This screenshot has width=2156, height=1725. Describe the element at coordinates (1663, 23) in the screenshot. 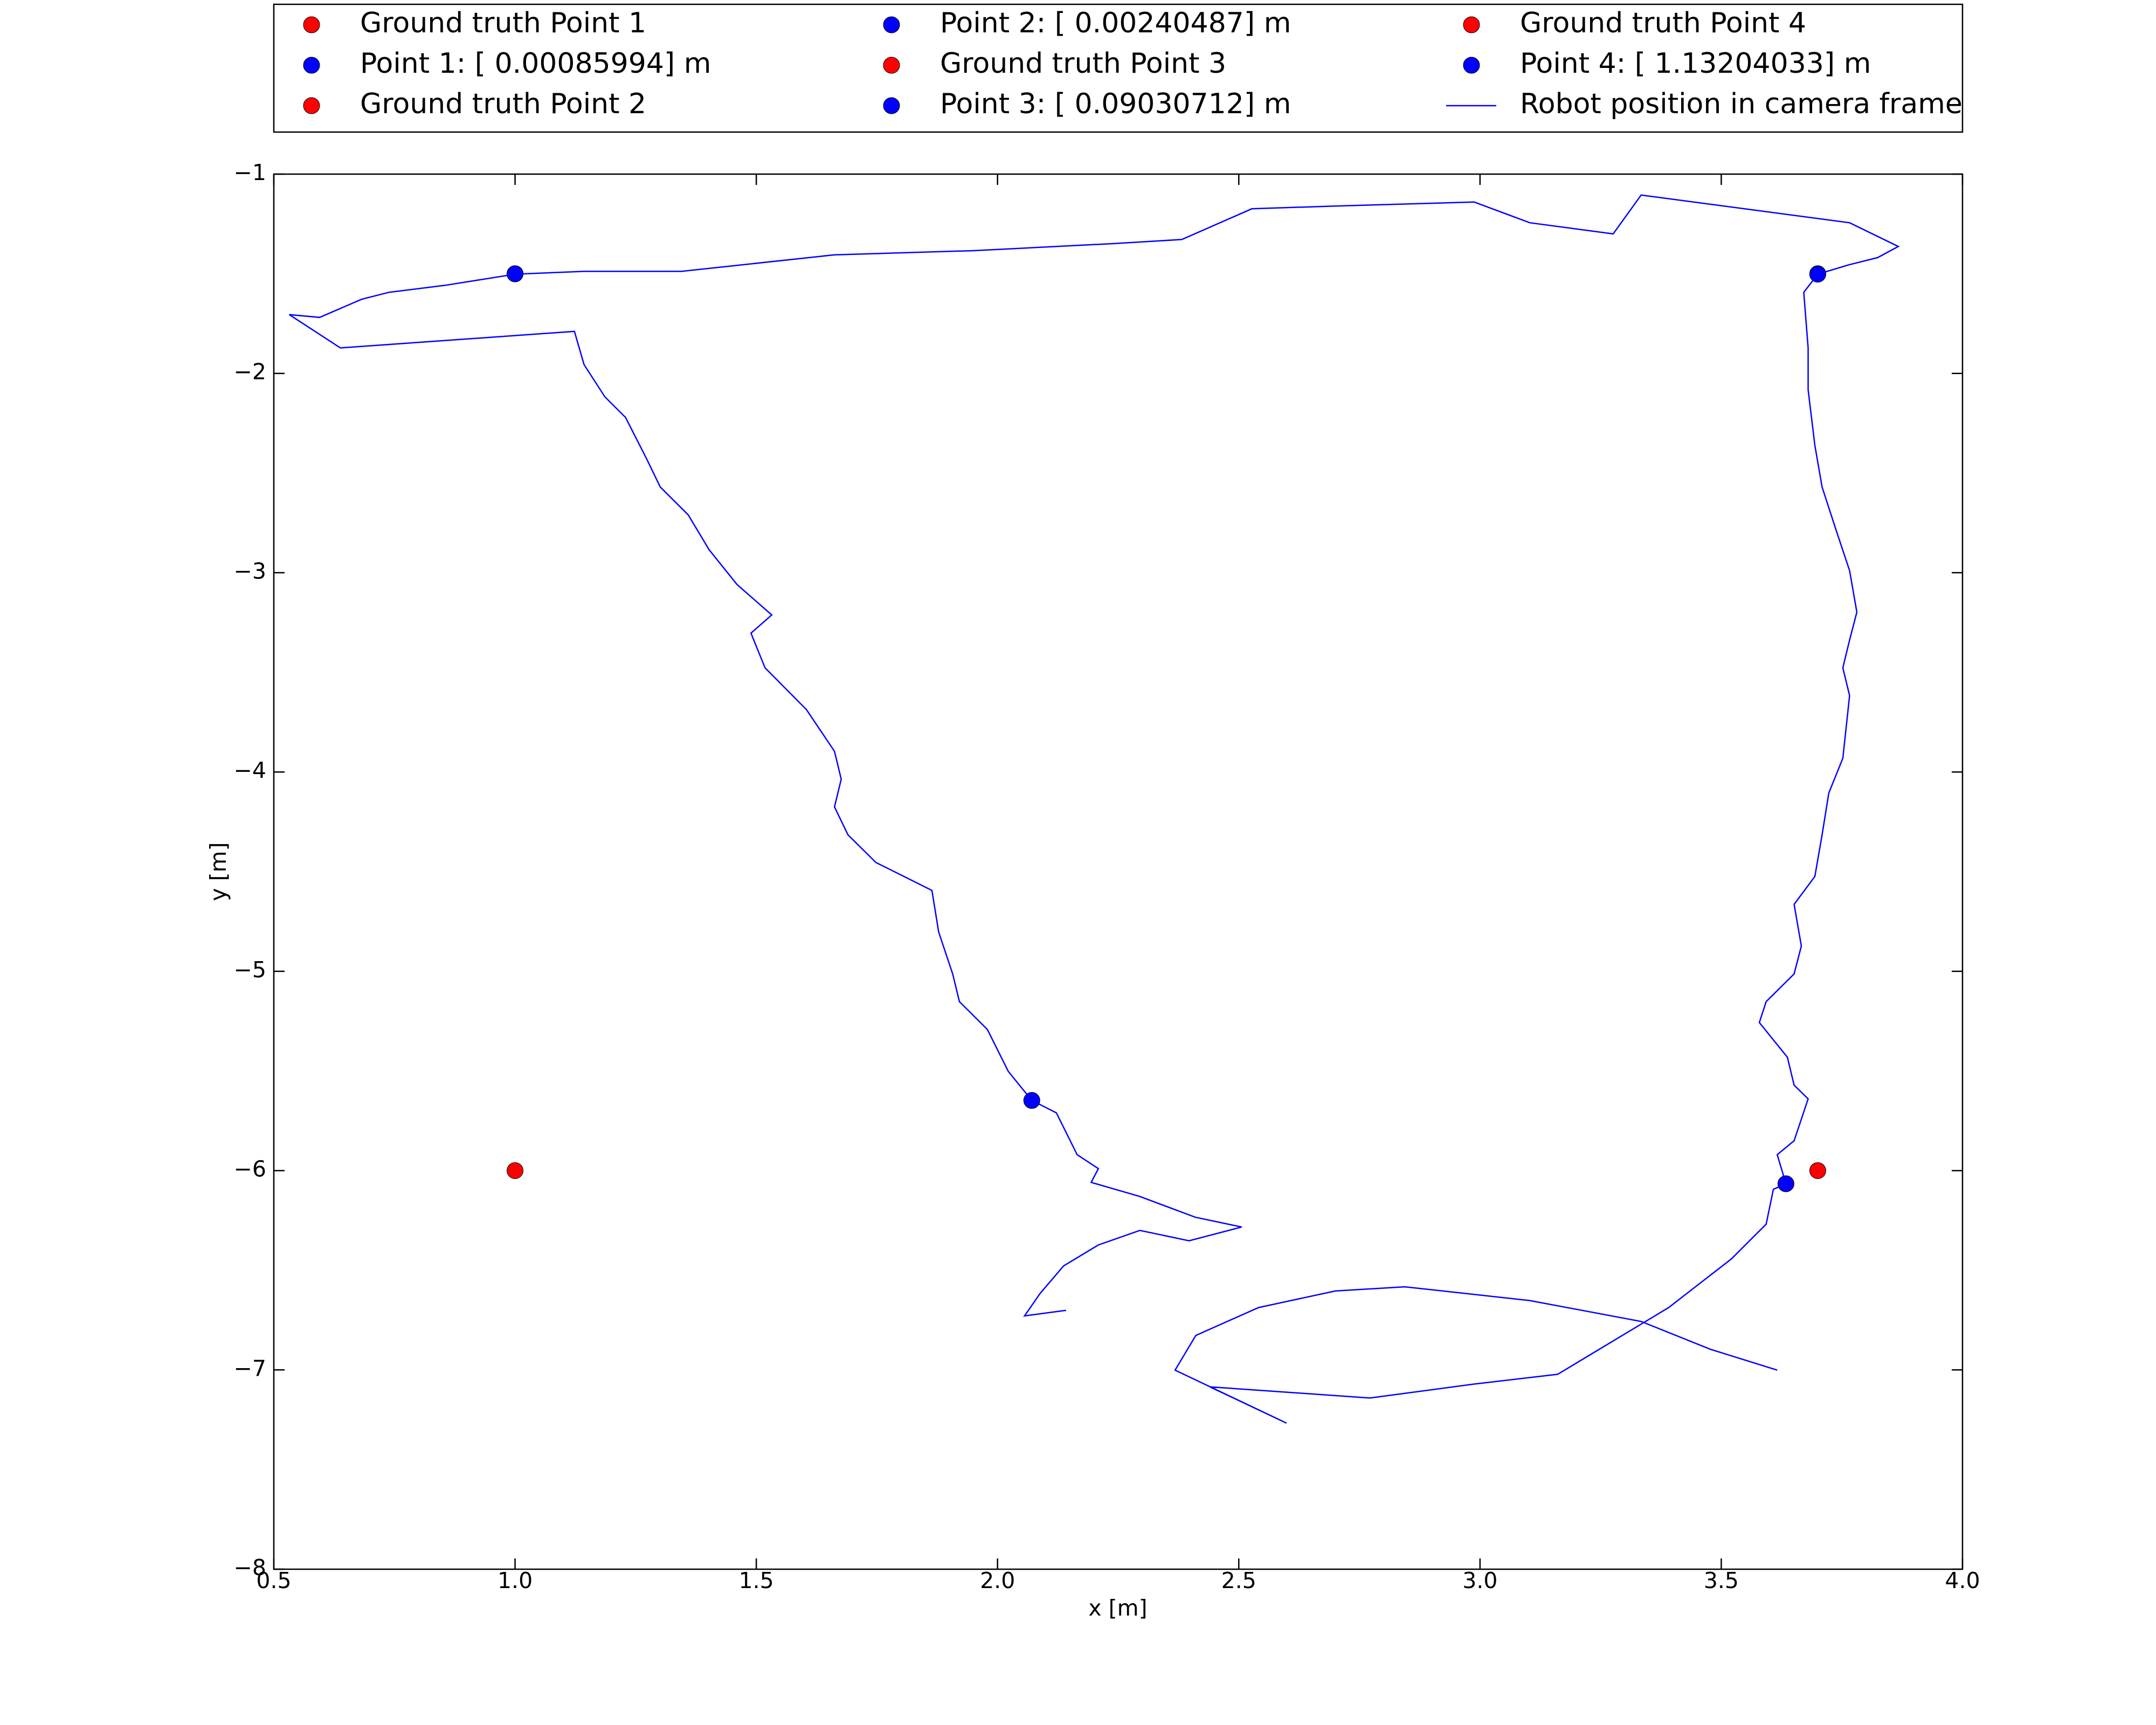

I see `legend-label: Ground truth Point 4` at that location.